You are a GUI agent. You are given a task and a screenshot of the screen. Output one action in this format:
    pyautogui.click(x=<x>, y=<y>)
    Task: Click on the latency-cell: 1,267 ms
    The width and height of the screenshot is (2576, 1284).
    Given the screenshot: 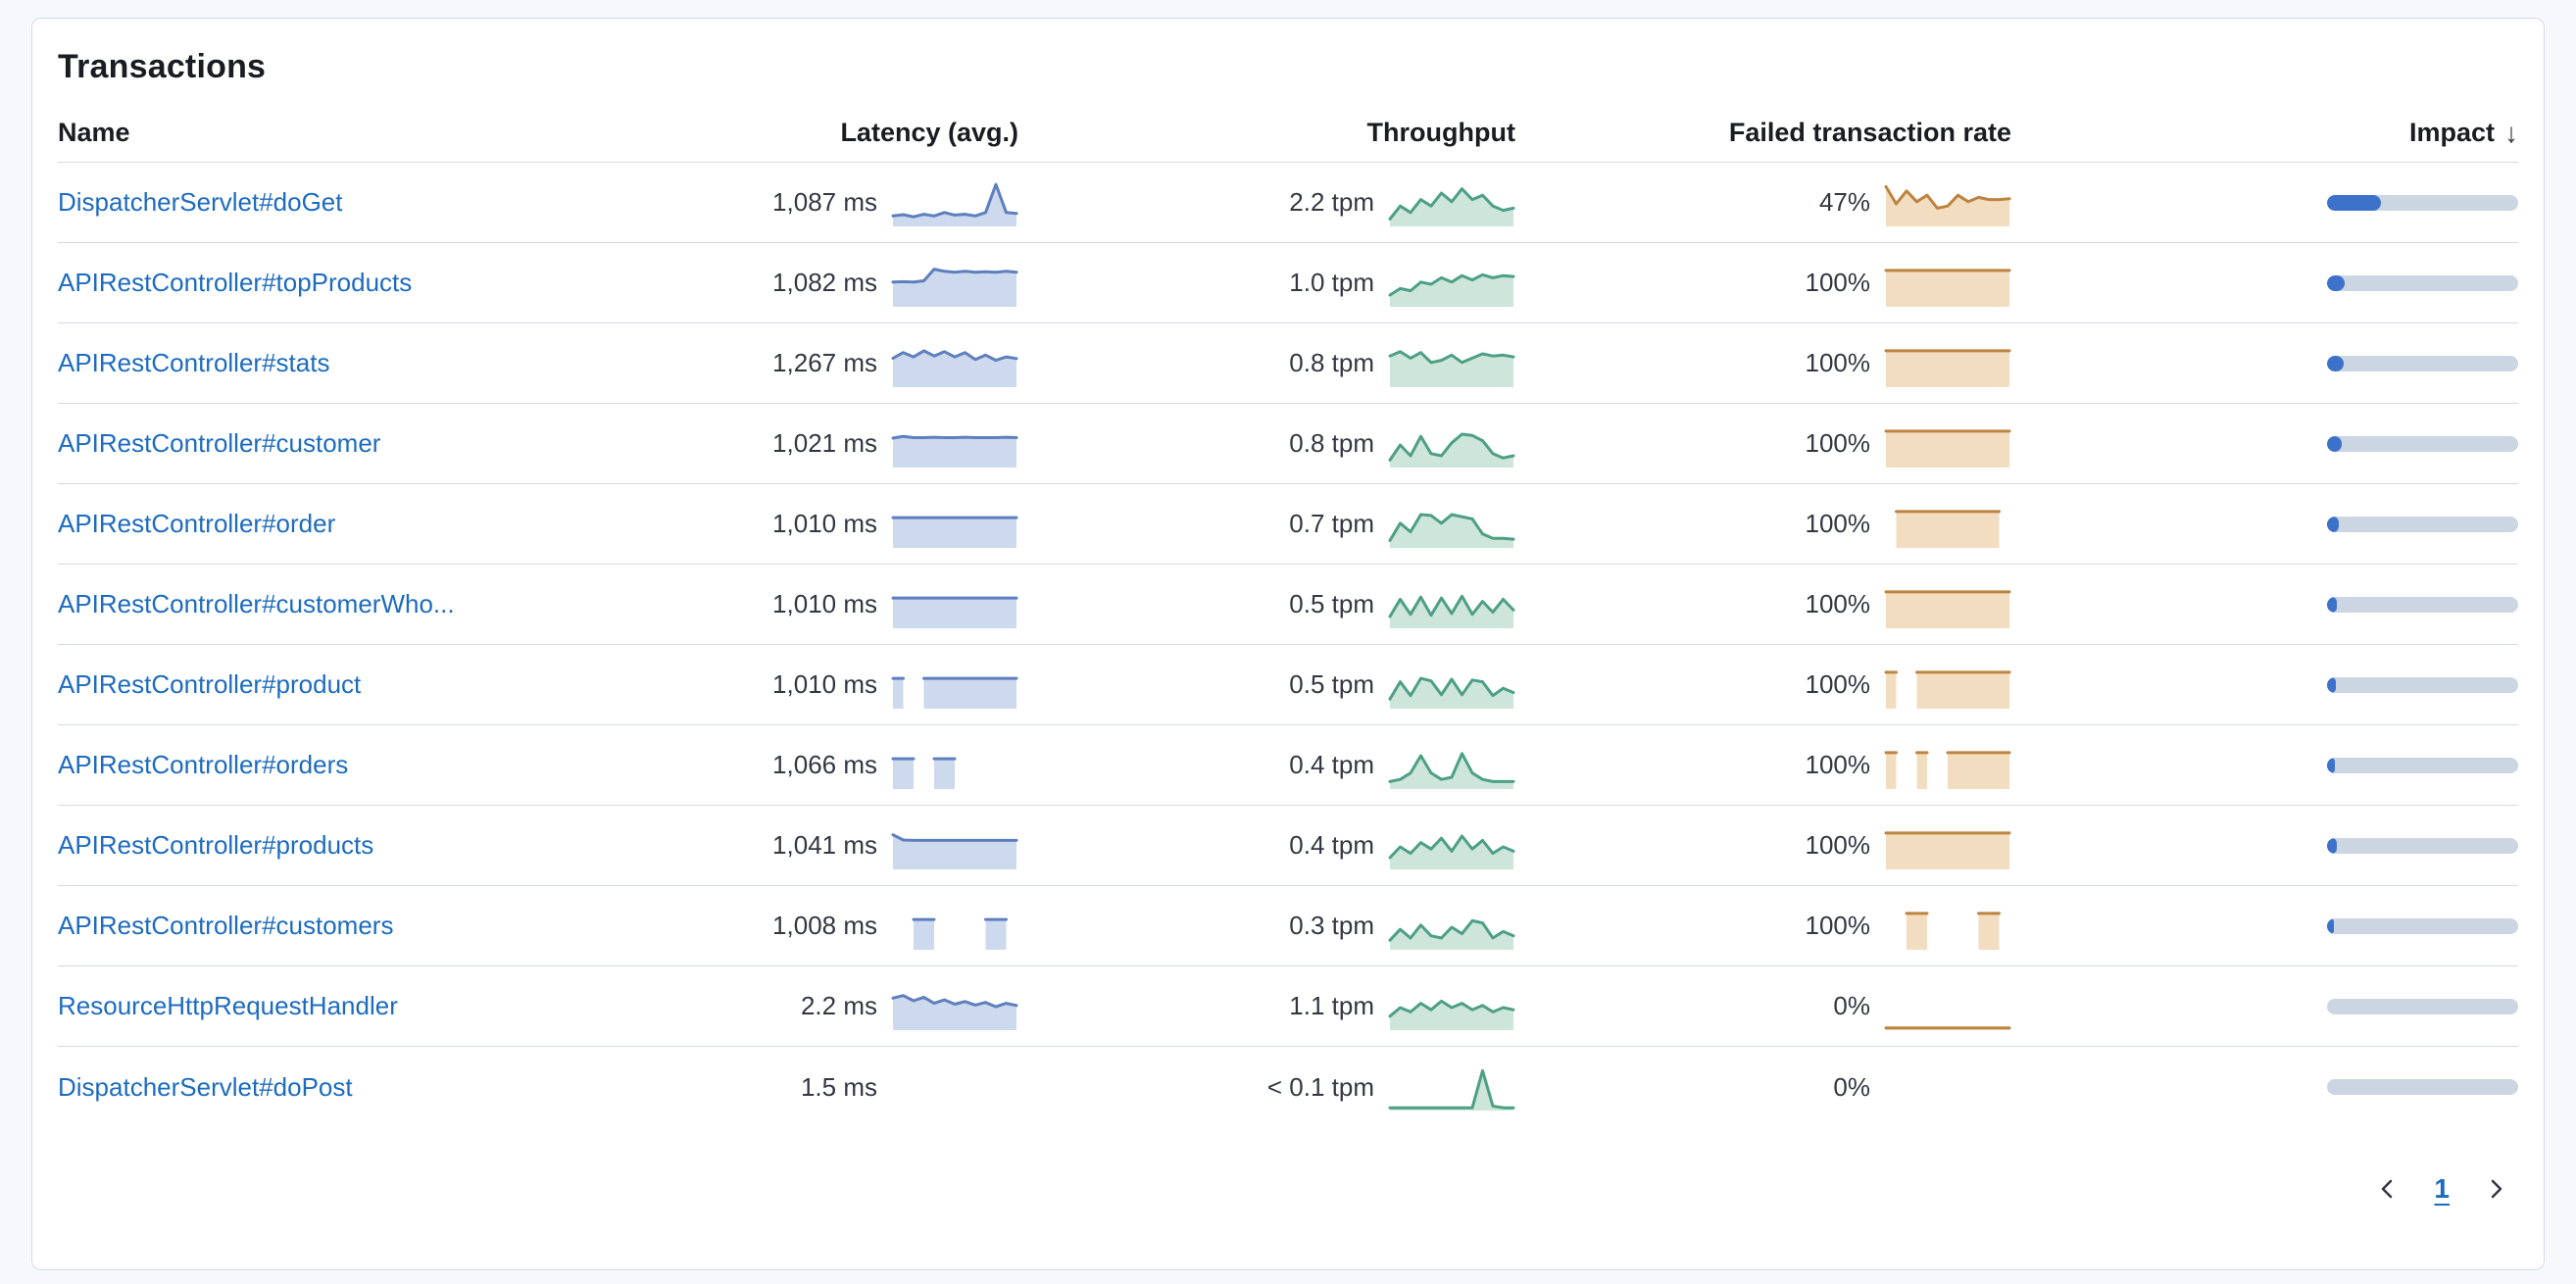 What is the action you would take?
    pyautogui.click(x=807, y=363)
    